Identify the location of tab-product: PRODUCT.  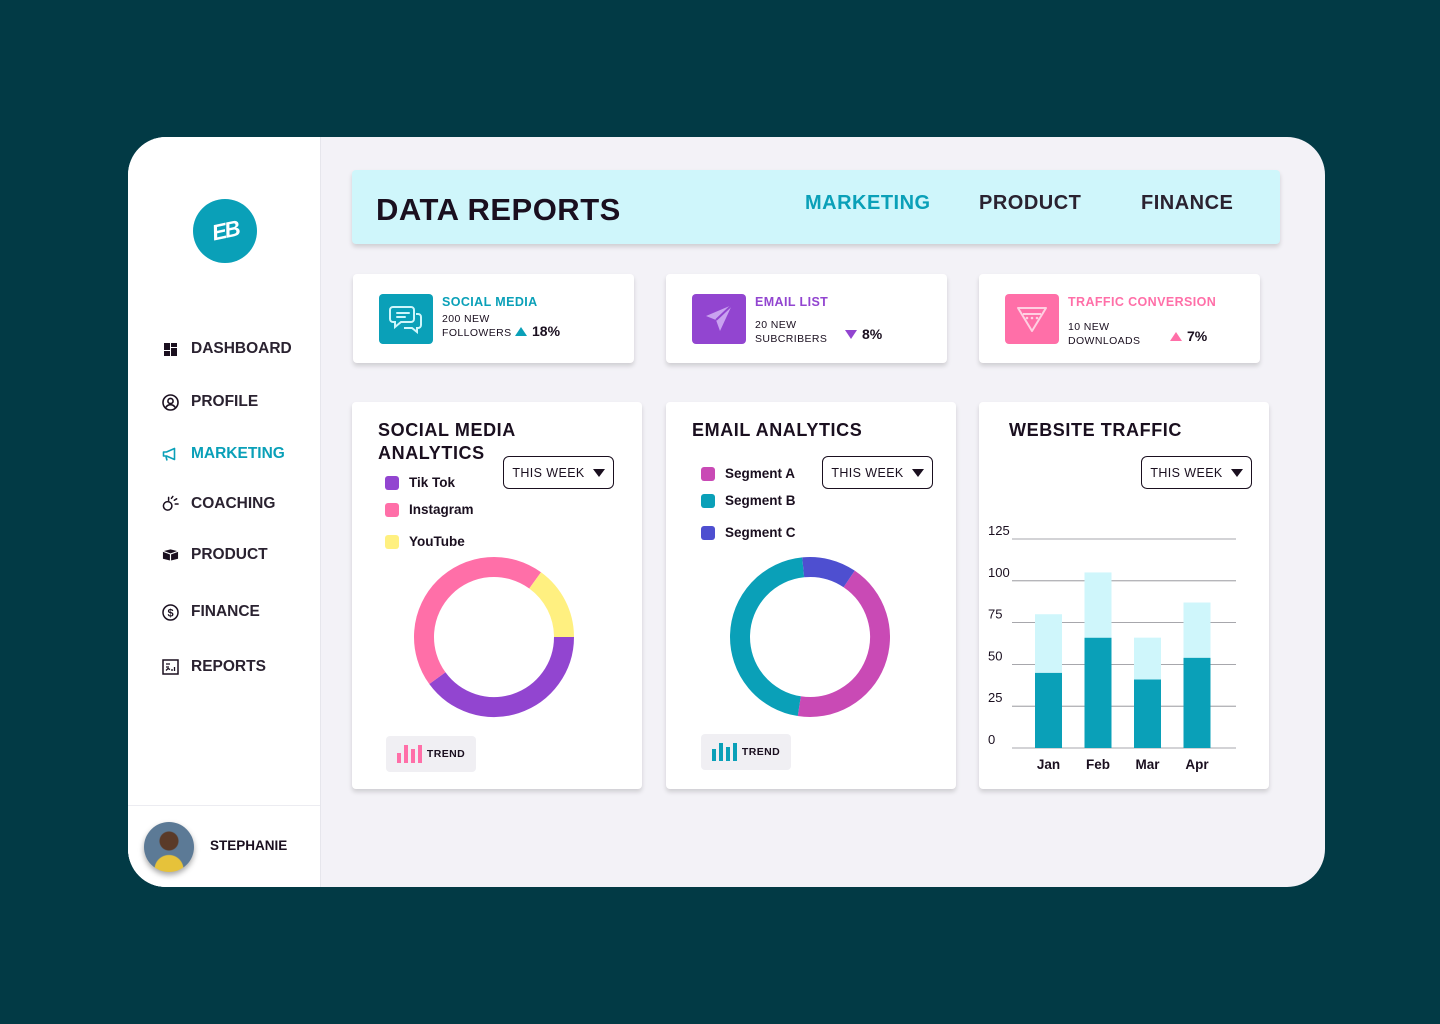
(1030, 203).